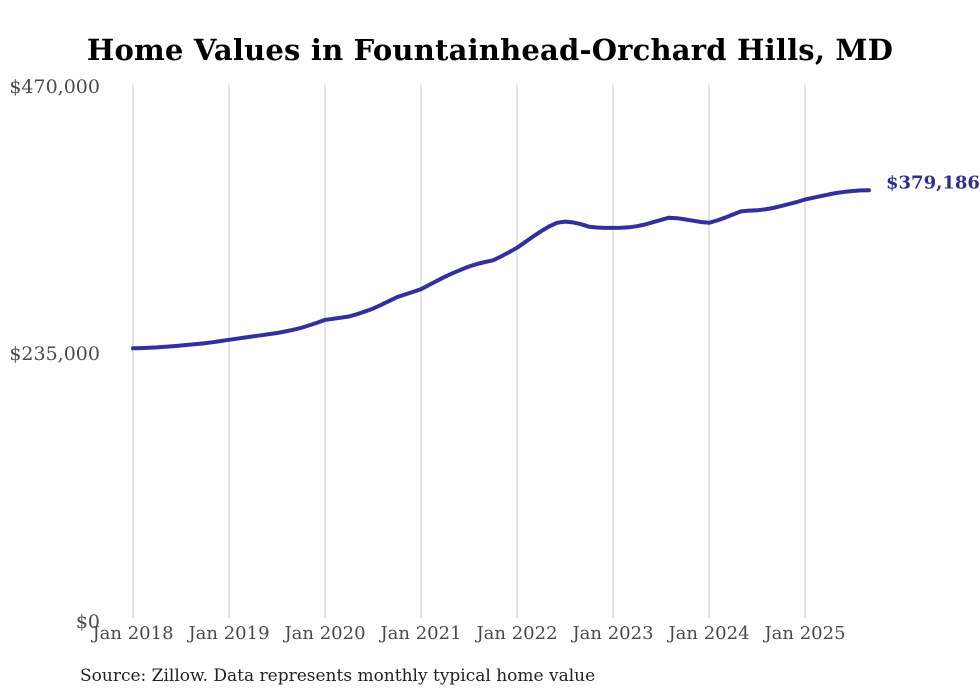 Image resolution: width=980 pixels, height=699 pixels. I want to click on current-value-label: $379,186, so click(933, 183).